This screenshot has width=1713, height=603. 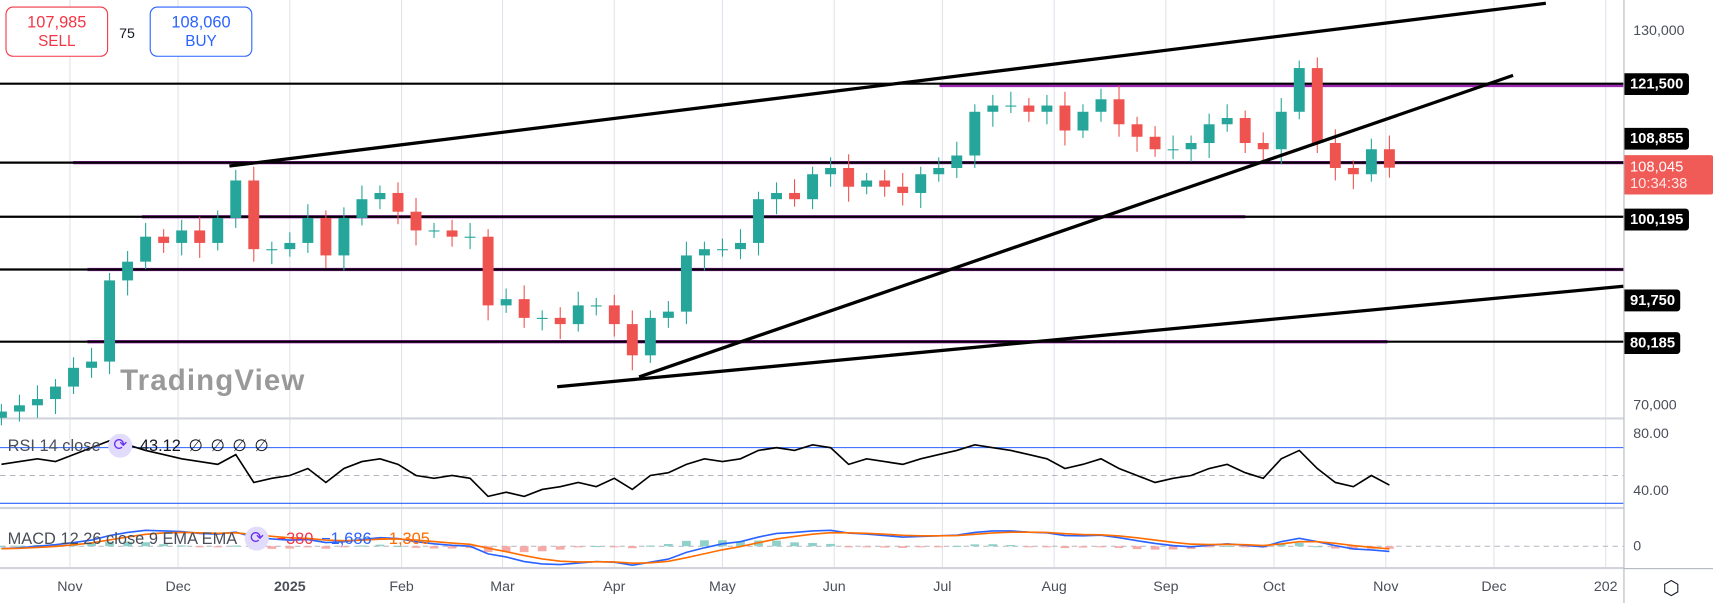 What do you see at coordinates (614, 586) in the screenshot?
I see `time-label: Apr` at bounding box center [614, 586].